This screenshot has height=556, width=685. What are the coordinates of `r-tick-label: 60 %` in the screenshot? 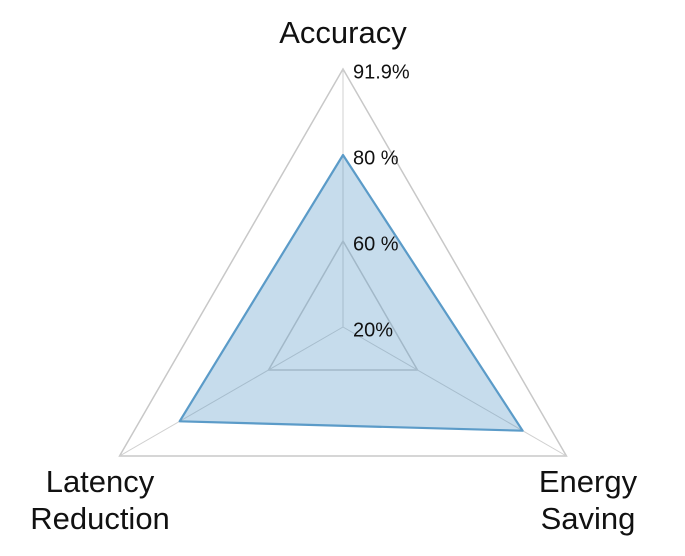 It's located at (376, 244).